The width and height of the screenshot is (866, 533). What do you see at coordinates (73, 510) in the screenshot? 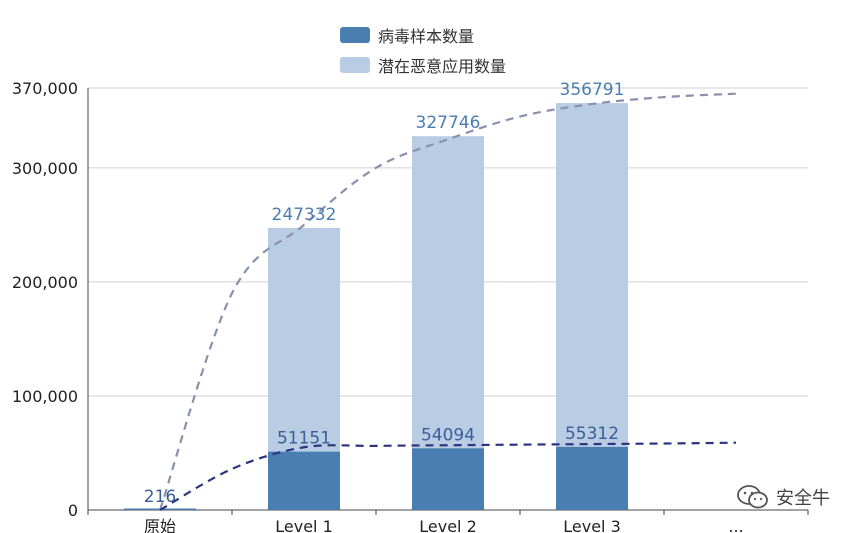
I see `y-tick-label: 0` at bounding box center [73, 510].